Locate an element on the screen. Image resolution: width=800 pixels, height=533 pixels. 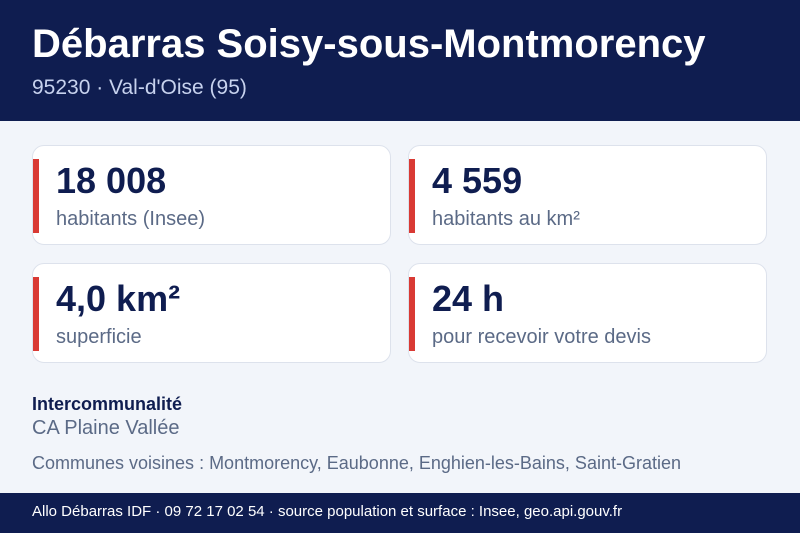
stat-label: pour recevoir votre devis is located at coordinates (541, 337).